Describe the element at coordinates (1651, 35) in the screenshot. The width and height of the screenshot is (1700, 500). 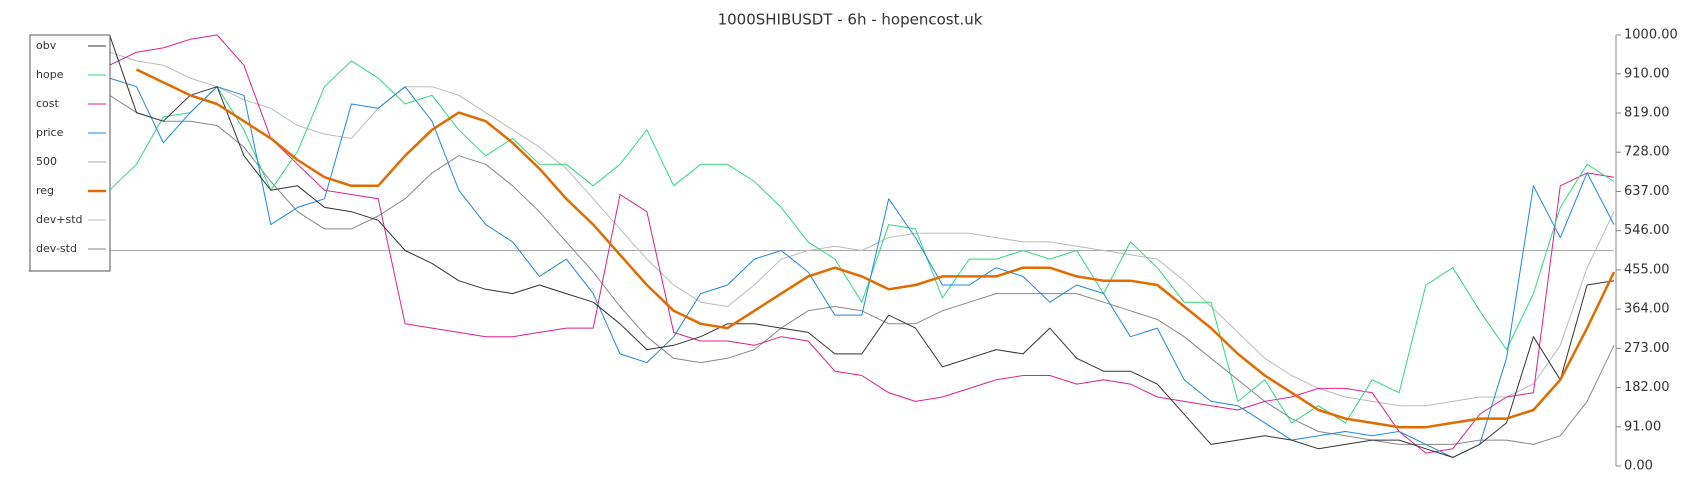
I see `y-tick-label: 1000.00` at that location.